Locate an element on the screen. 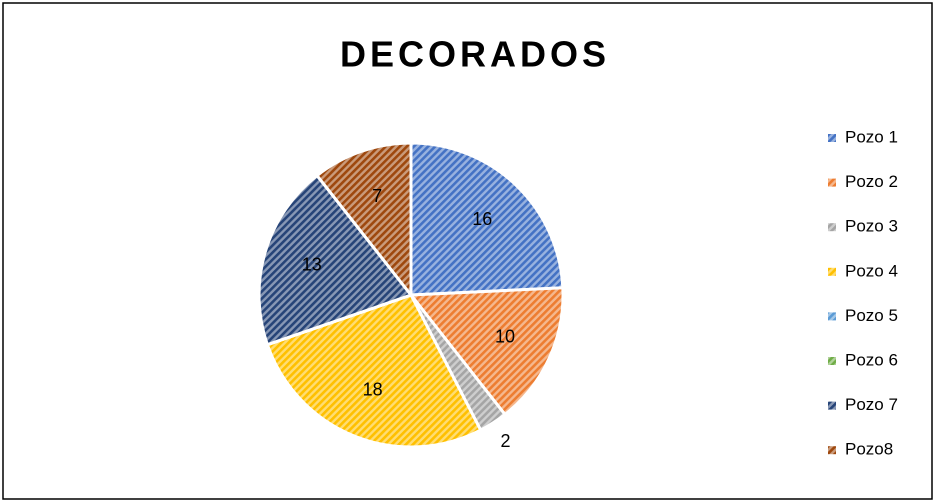 Image resolution: width=936 pixels, height=503 pixels. data-label: 18 is located at coordinates (373, 390).